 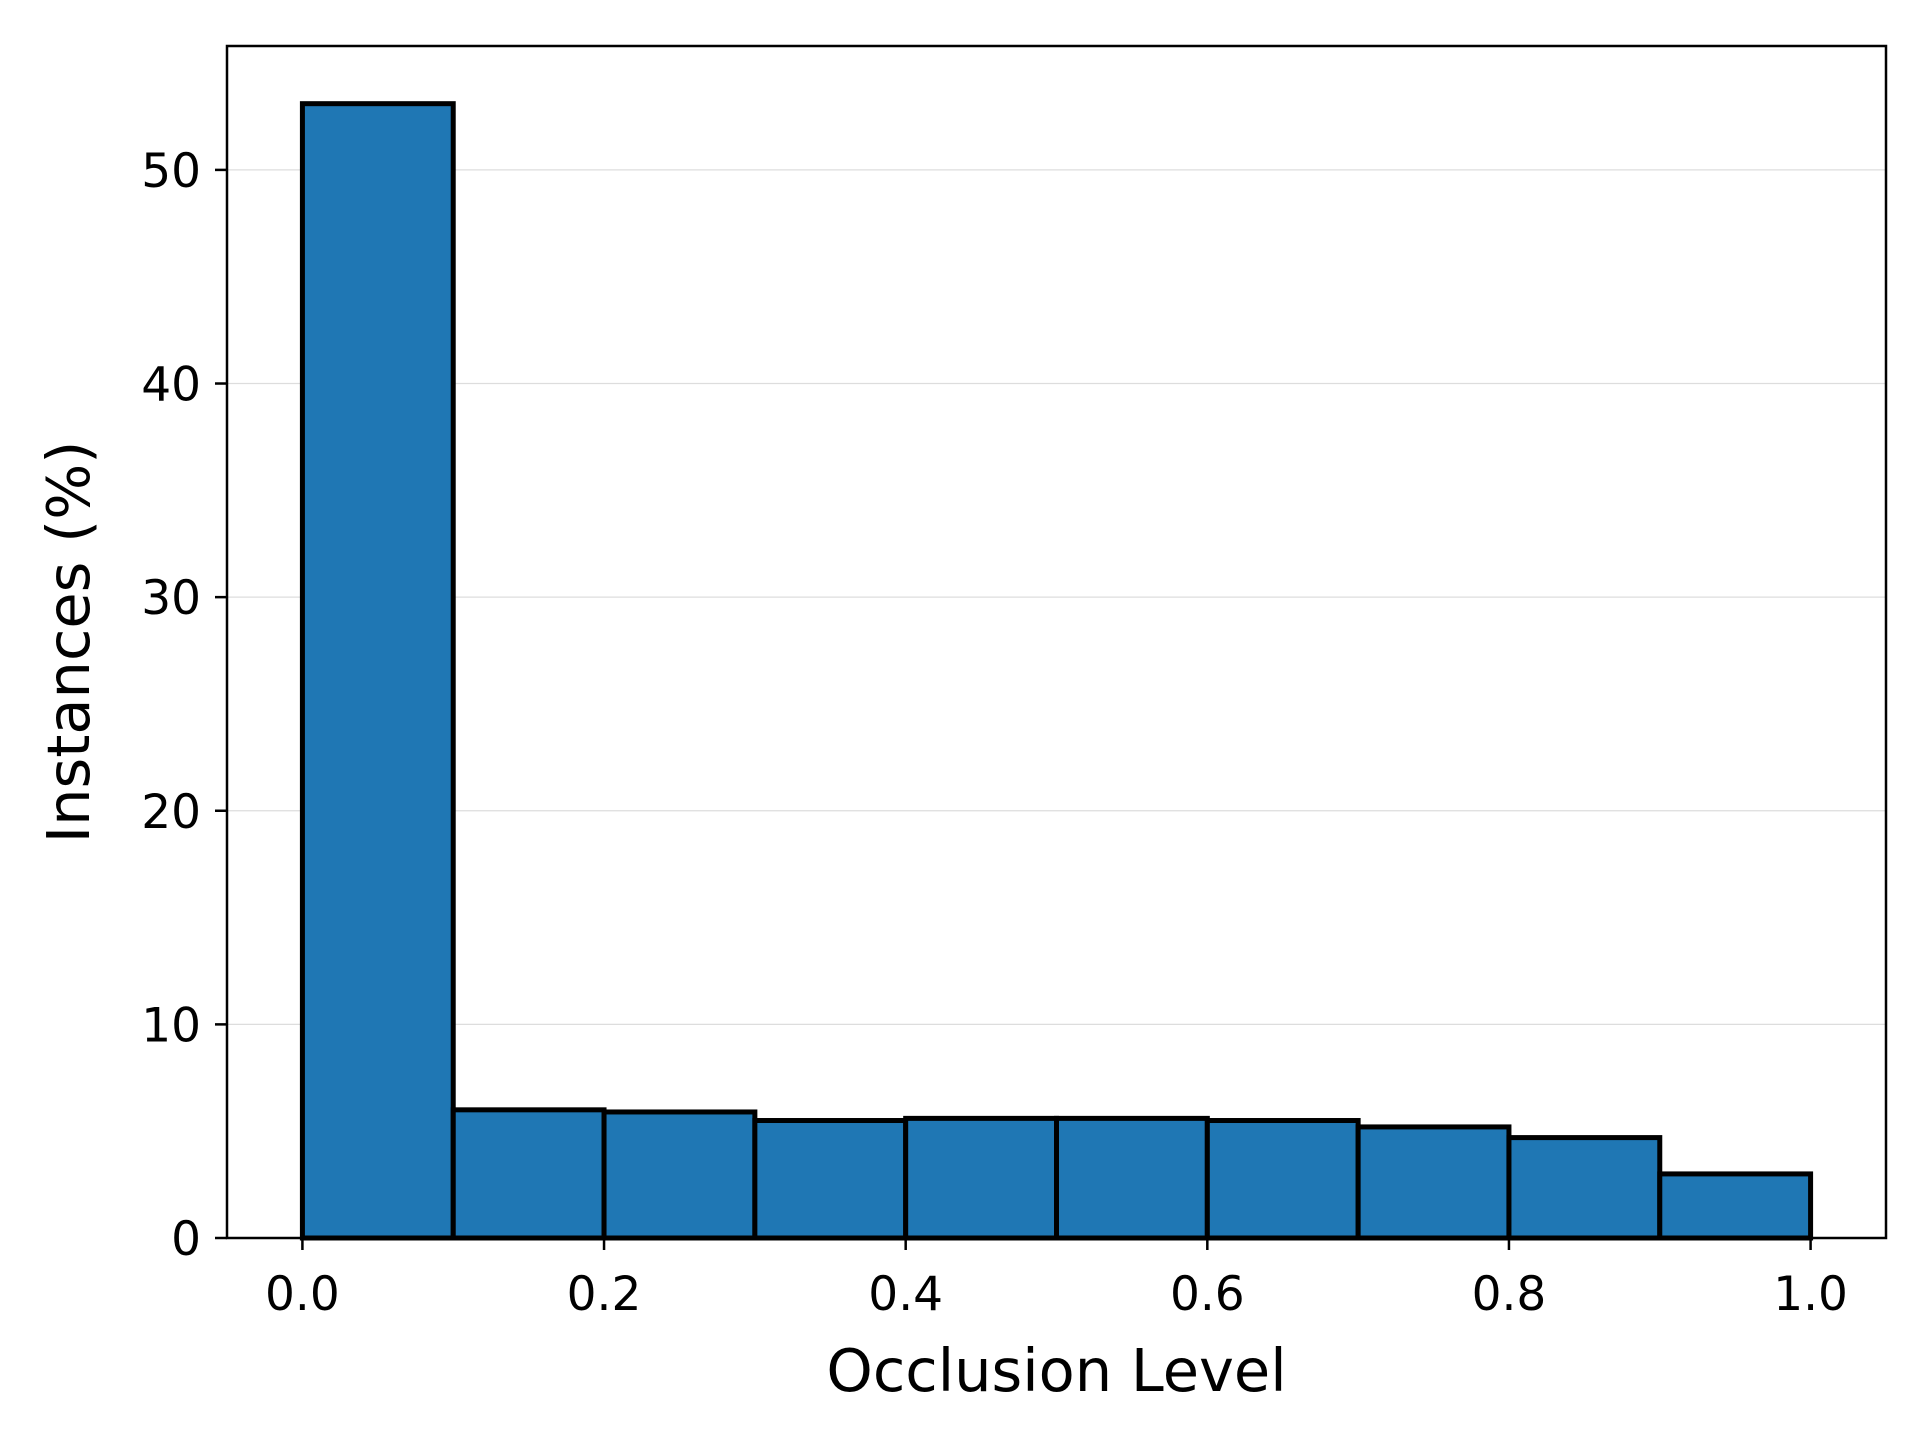 What do you see at coordinates (171, 1025) in the screenshot?
I see `y-tick-label-1: 10` at bounding box center [171, 1025].